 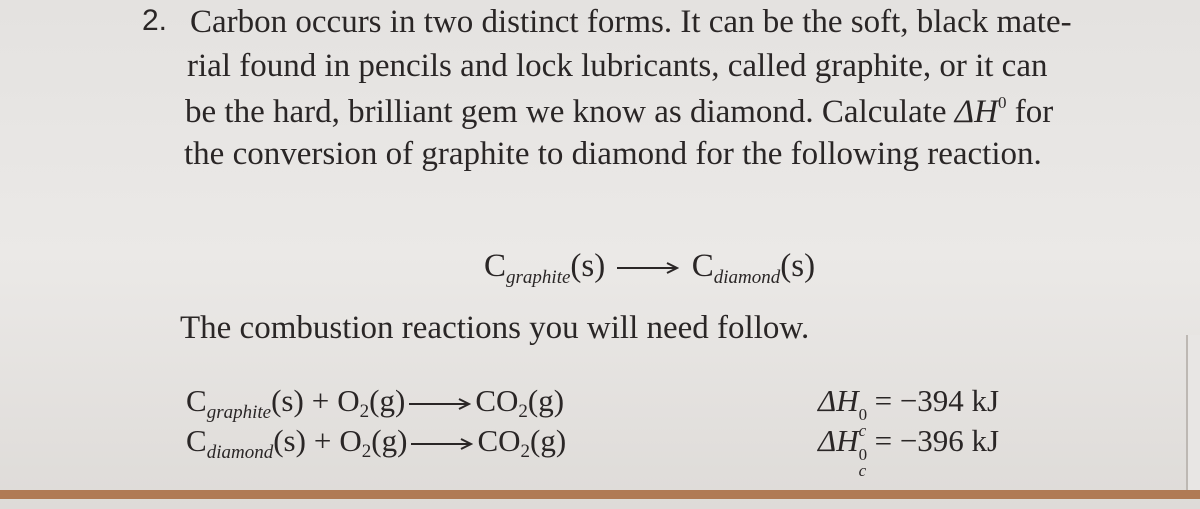 I want to click on combustion-reaction: Cdiamond(s) + O2(g) CO2(g), so click(x=376, y=443).